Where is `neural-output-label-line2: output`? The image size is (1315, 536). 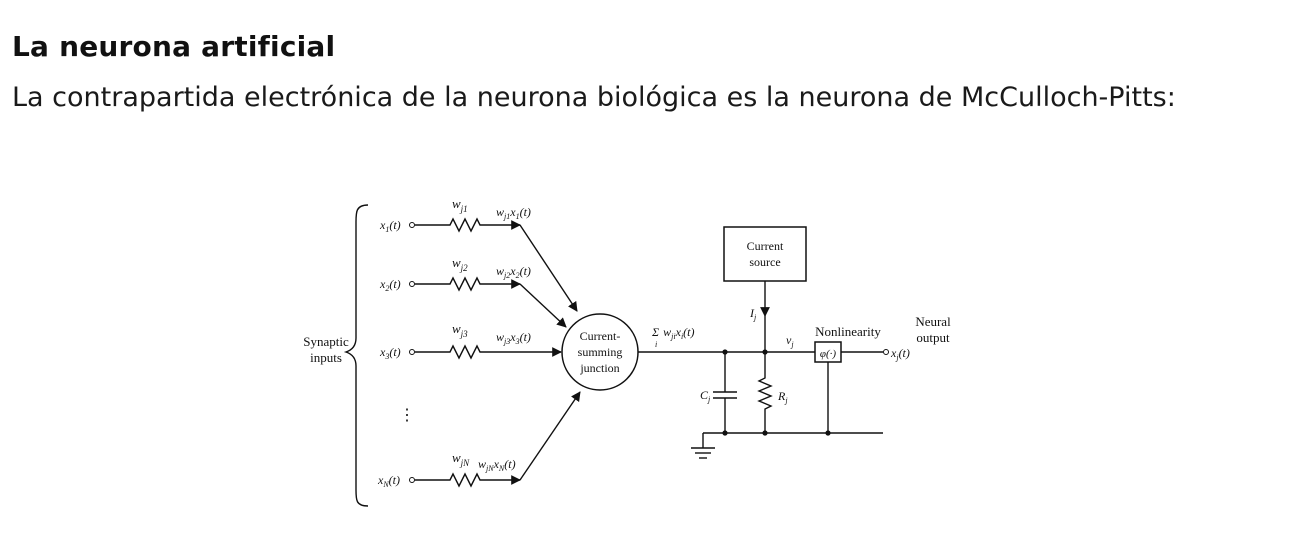
neural-output-label-line2: output is located at coordinates (933, 337).